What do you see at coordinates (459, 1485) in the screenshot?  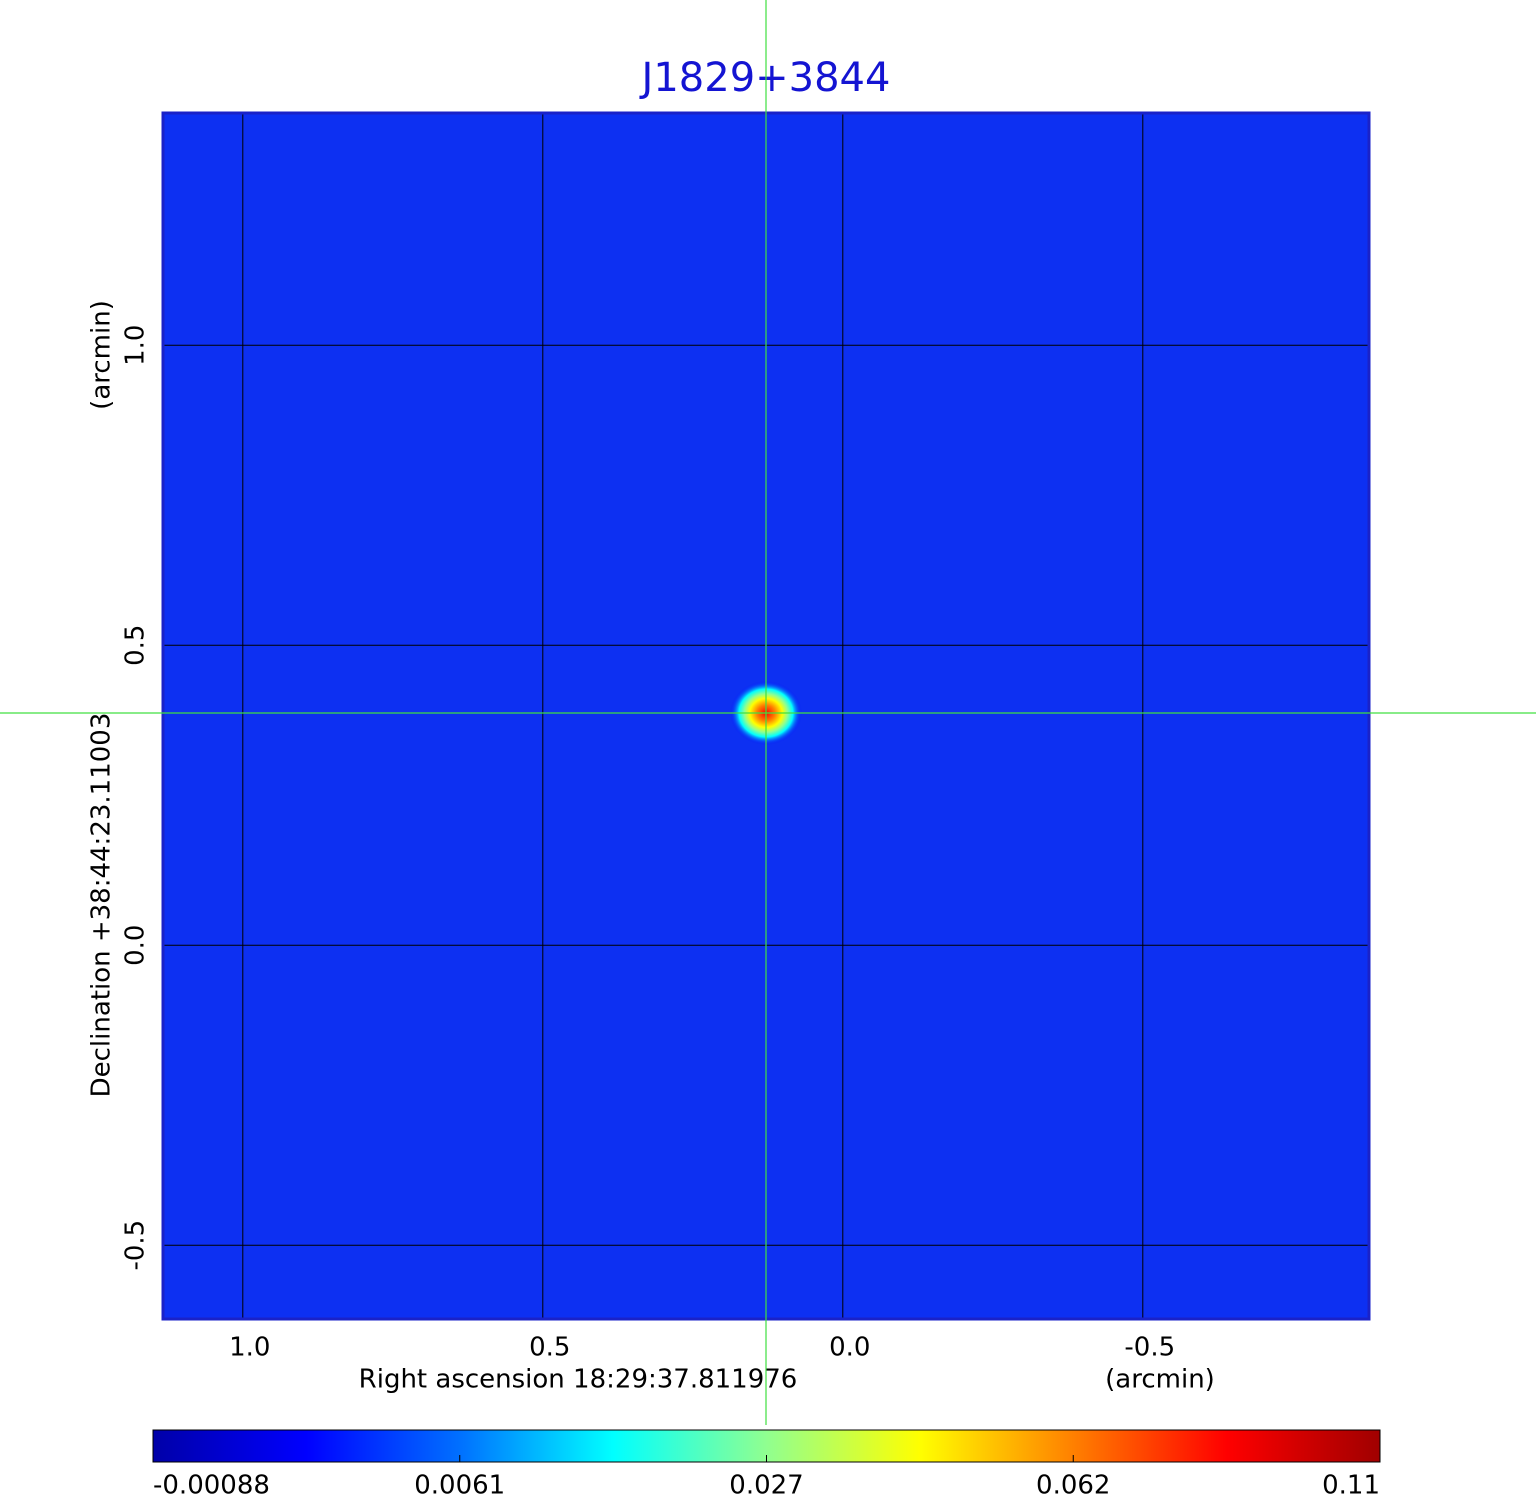 I see `colorbar-tick-label: 0.0061` at bounding box center [459, 1485].